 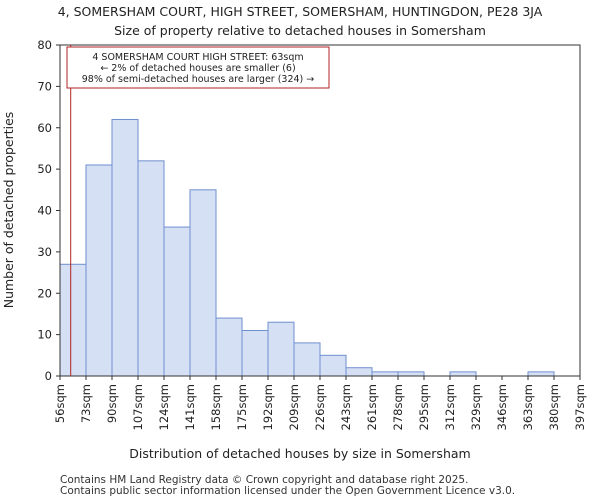 What do you see at coordinates (541, 374) in the screenshot?
I see `bar-363sqm` at bounding box center [541, 374].